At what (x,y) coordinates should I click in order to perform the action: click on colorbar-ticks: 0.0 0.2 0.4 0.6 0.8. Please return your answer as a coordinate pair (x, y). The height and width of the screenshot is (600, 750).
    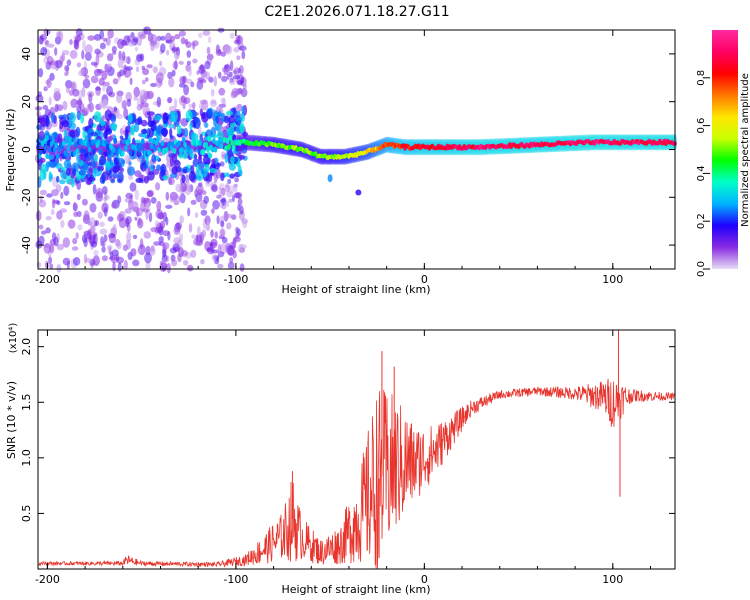
    Looking at the image, I should click on (703, 173).